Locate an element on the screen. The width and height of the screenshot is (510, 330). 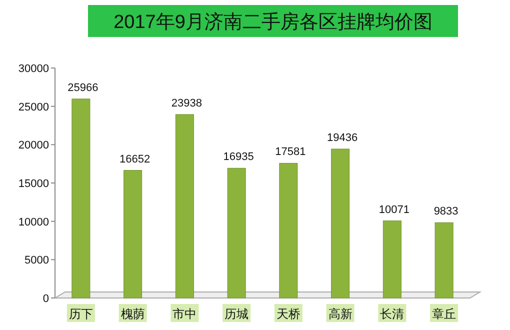
x-tick-label: 历城 is located at coordinates (236, 314).